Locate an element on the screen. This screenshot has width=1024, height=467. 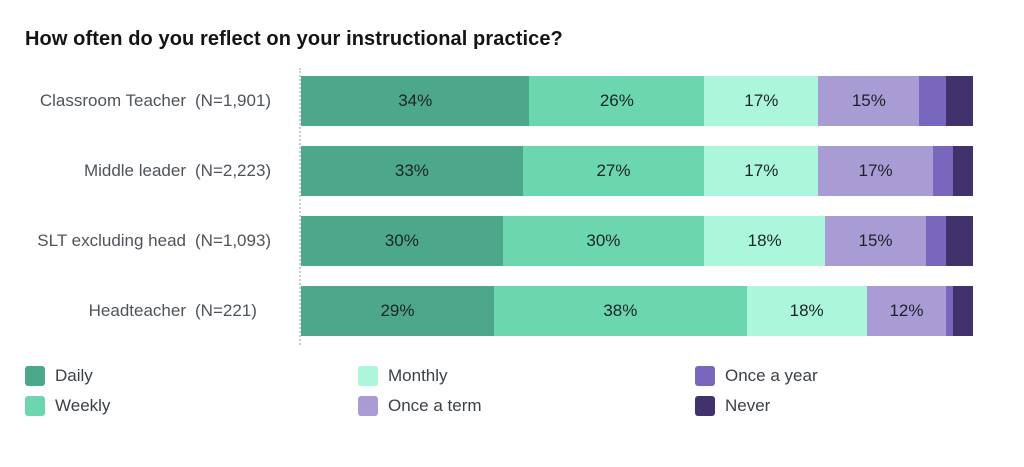
bar-track: 30% 30% 18% 15% is located at coordinates (637, 241).